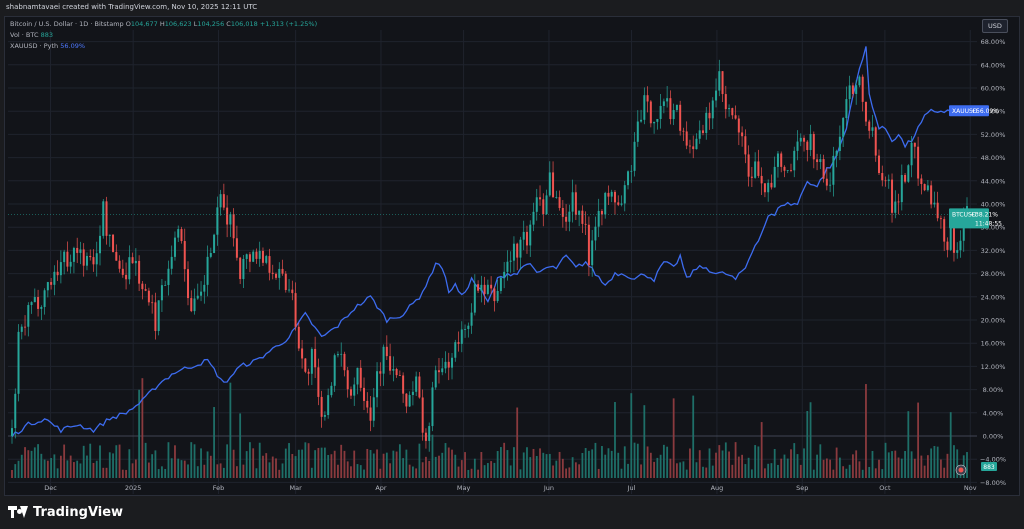  Describe the element at coordinates (162, 24) in the screenshot. I see `legend-h-label: H` at that location.